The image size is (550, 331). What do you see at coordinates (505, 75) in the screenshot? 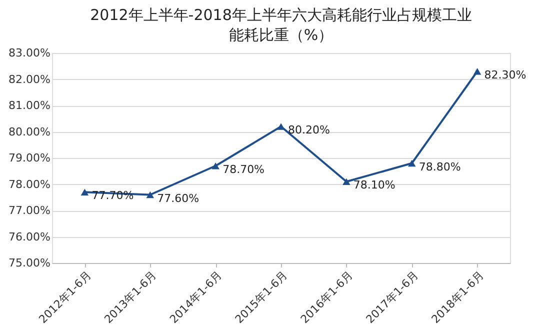
I see `data-label: 82.30%` at bounding box center [505, 75].